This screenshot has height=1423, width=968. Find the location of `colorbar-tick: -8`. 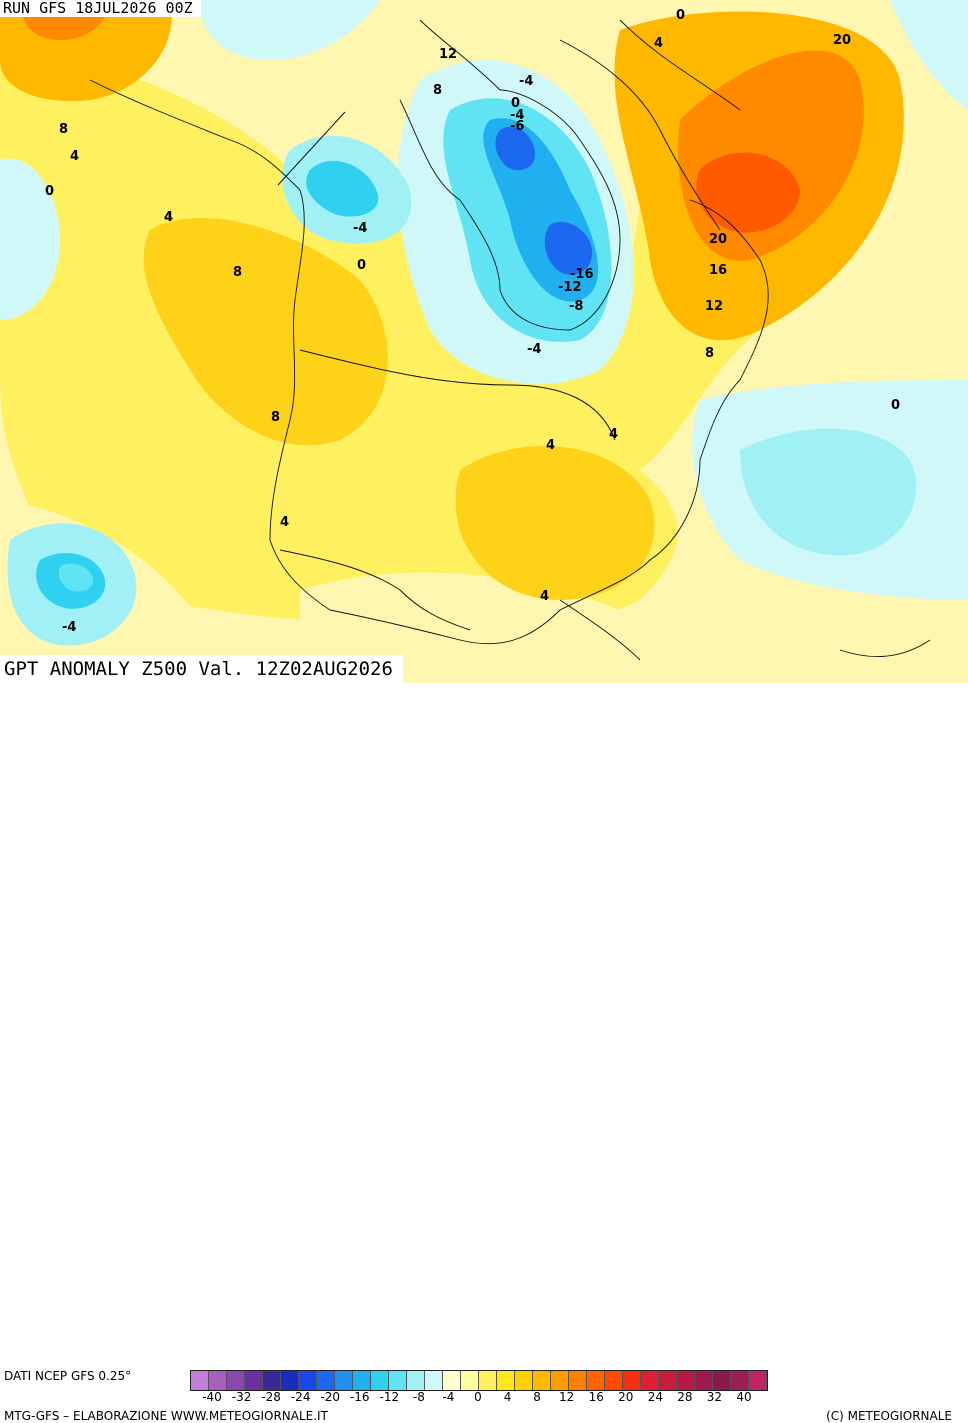

colorbar-tick: -8 is located at coordinates (418, 1397).